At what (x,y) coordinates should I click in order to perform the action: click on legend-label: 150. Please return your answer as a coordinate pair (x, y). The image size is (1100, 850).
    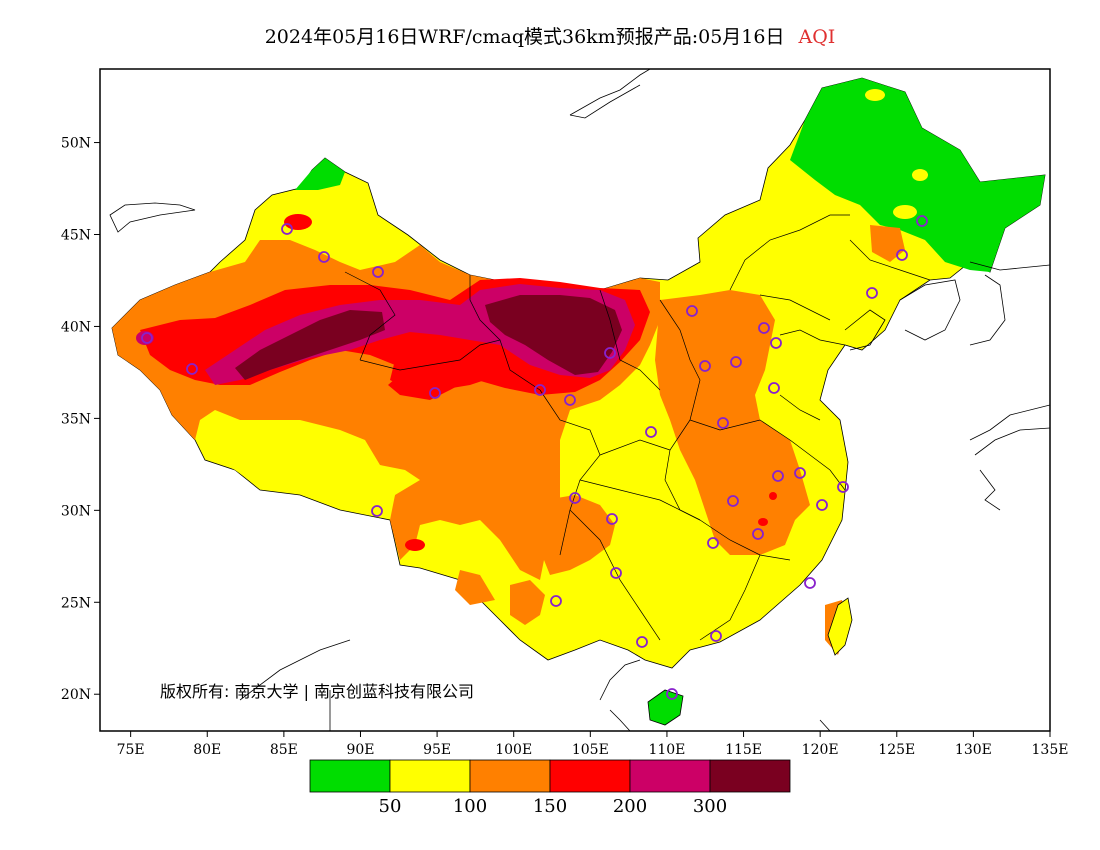
    Looking at the image, I should click on (550, 806).